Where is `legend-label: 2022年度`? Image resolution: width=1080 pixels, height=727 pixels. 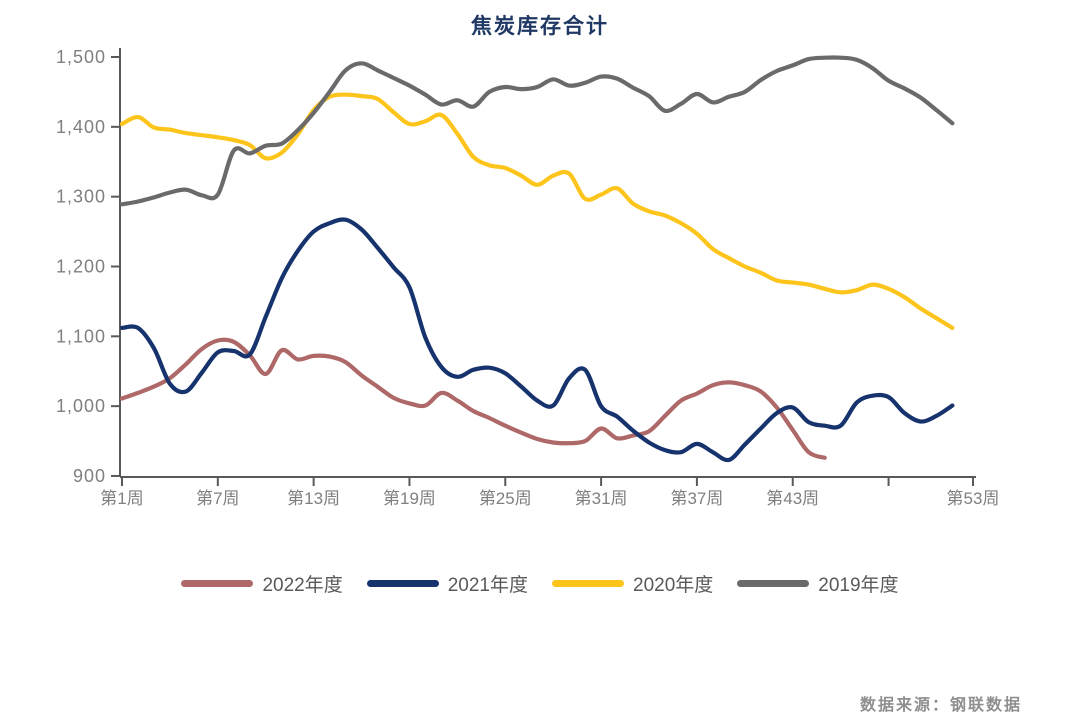
legend-label: 2022年度 is located at coordinates (302, 585).